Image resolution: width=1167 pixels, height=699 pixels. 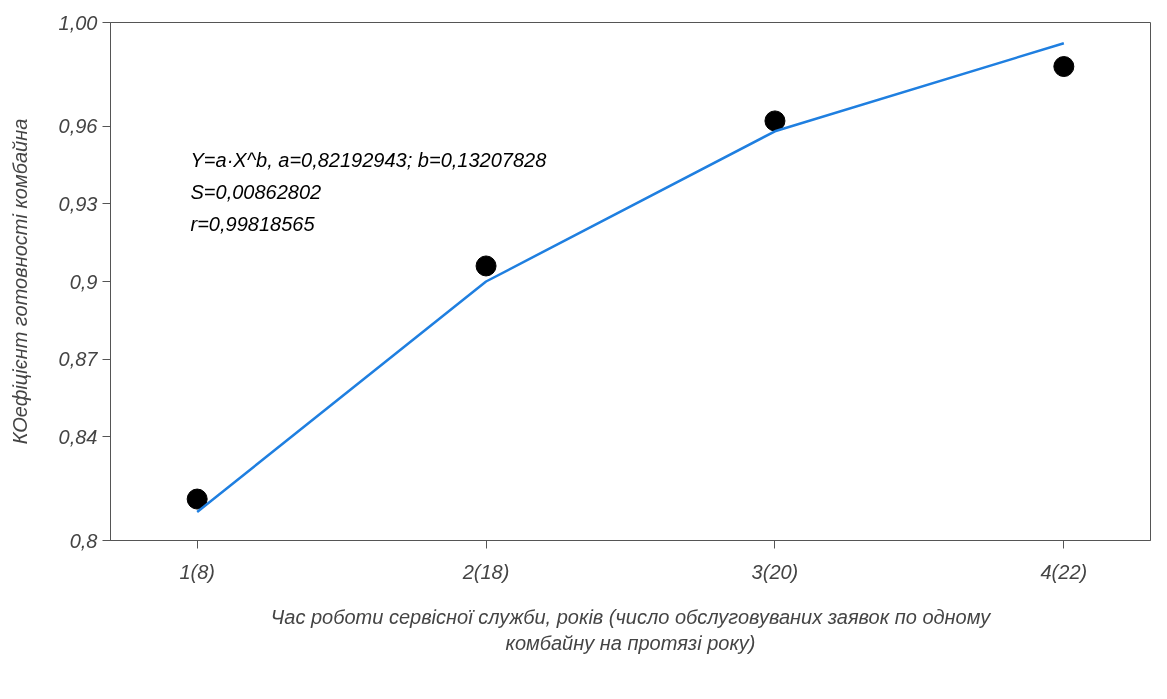 What do you see at coordinates (78, 22) in the screenshot?
I see `y-tick-label: 1,00` at bounding box center [78, 22].